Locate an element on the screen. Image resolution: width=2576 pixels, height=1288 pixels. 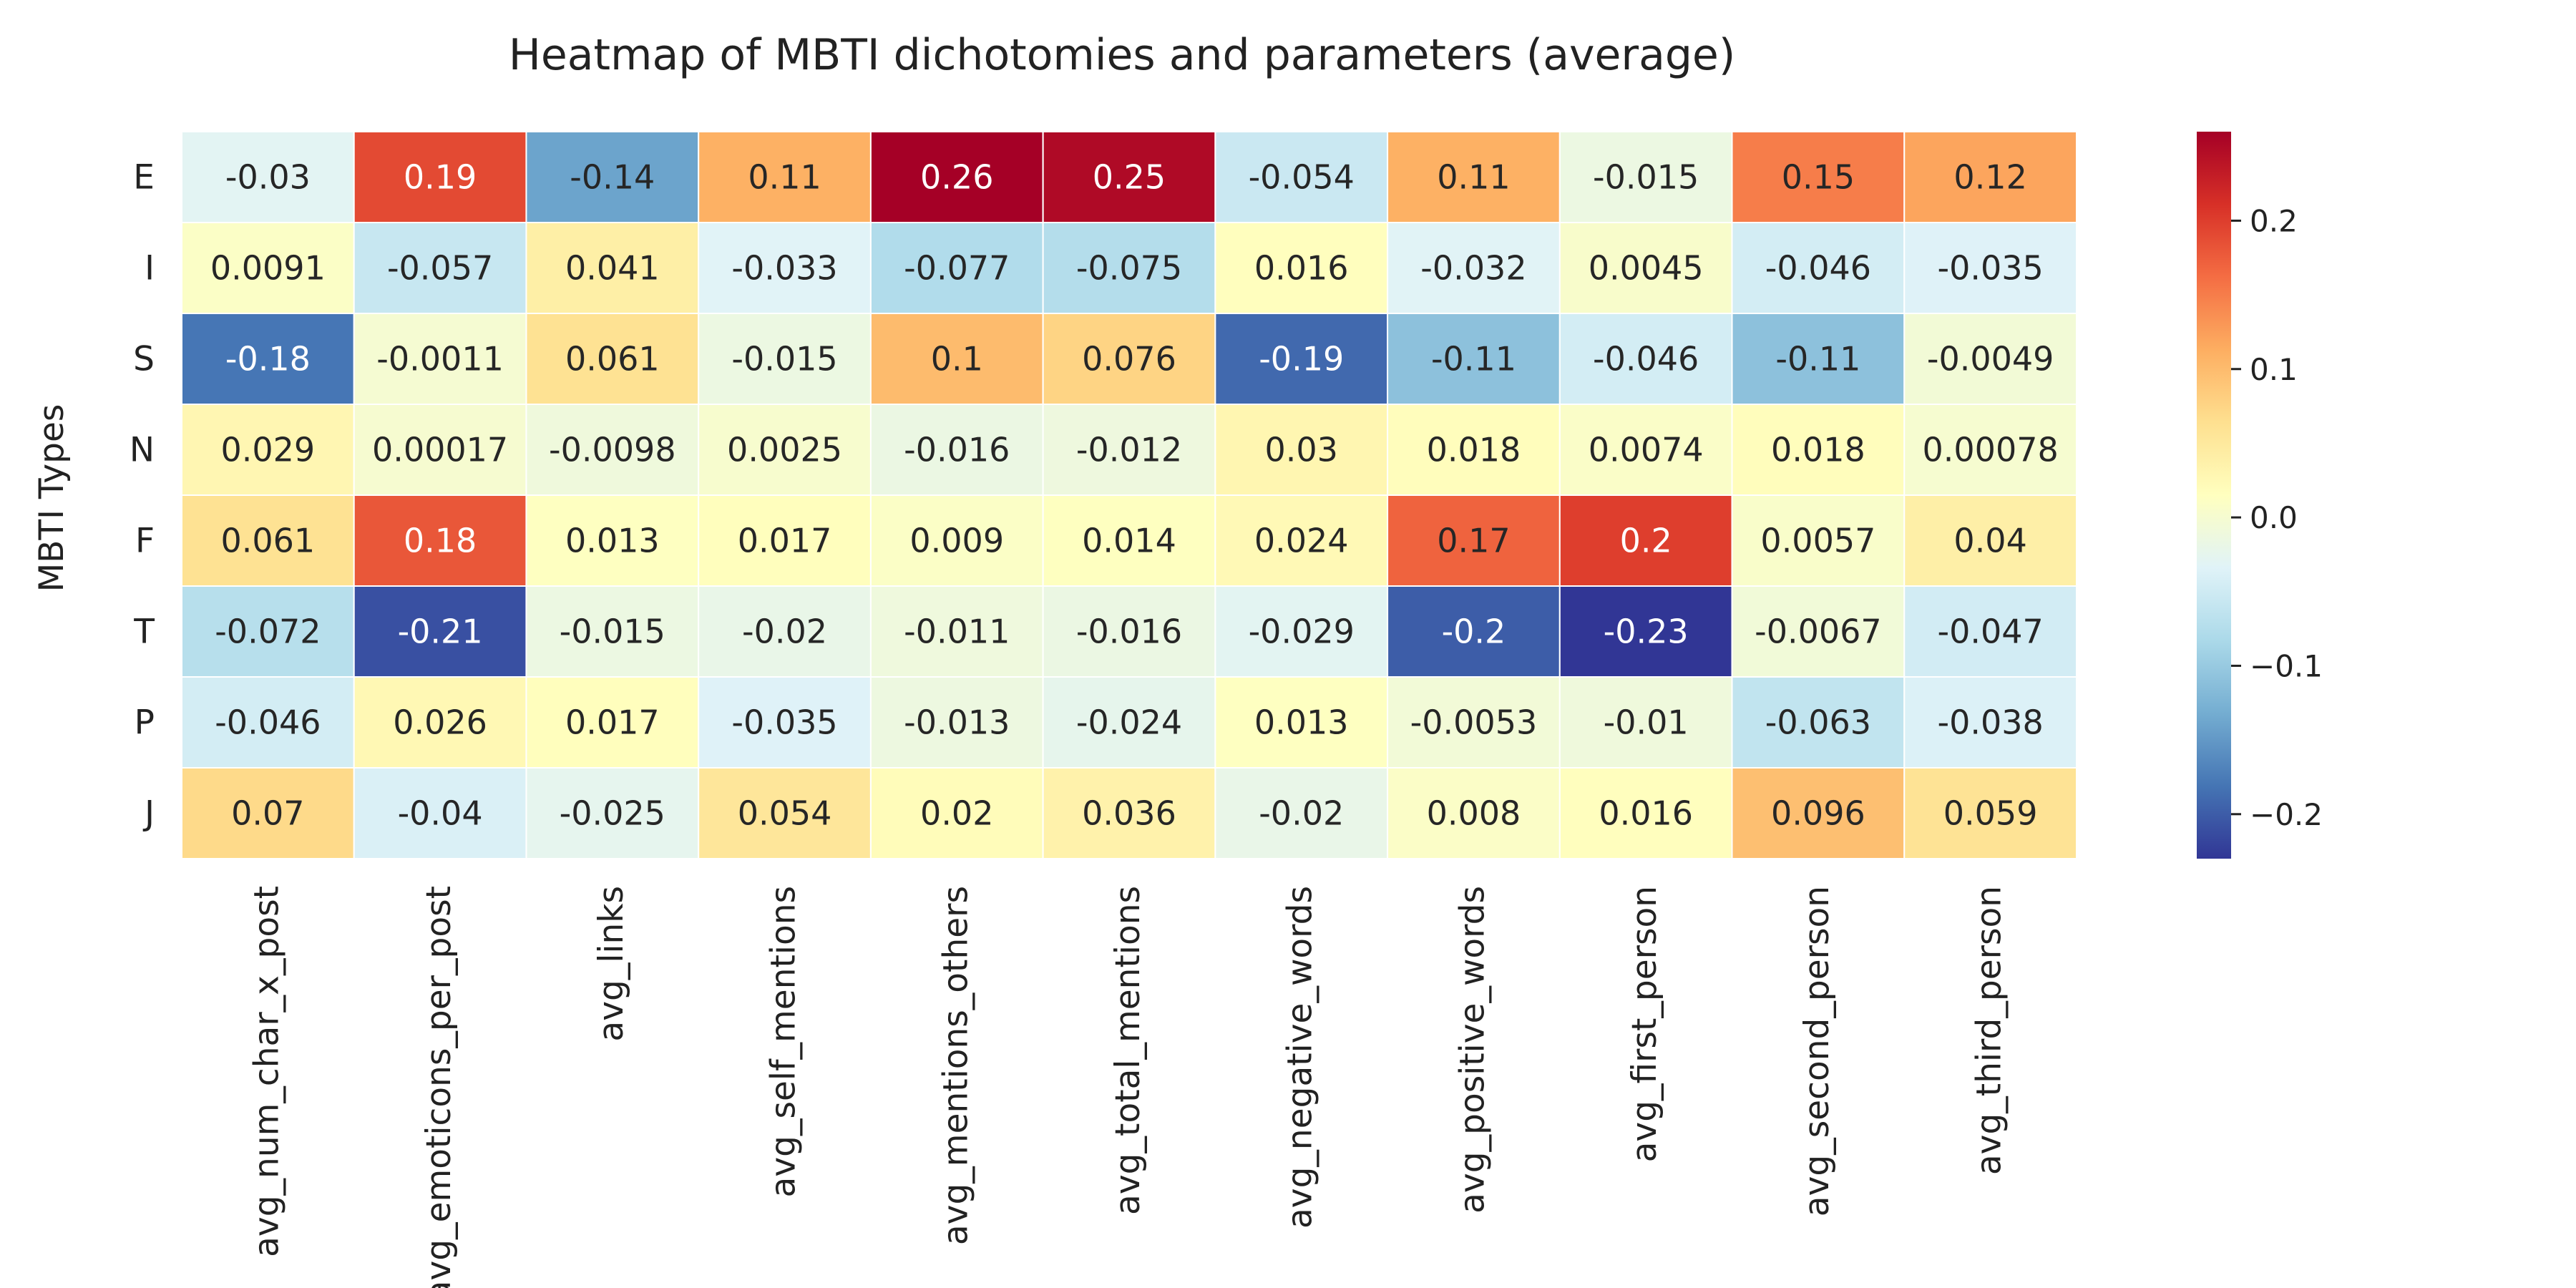
cell-value-label: 0.013 is located at coordinates (1301, 722).